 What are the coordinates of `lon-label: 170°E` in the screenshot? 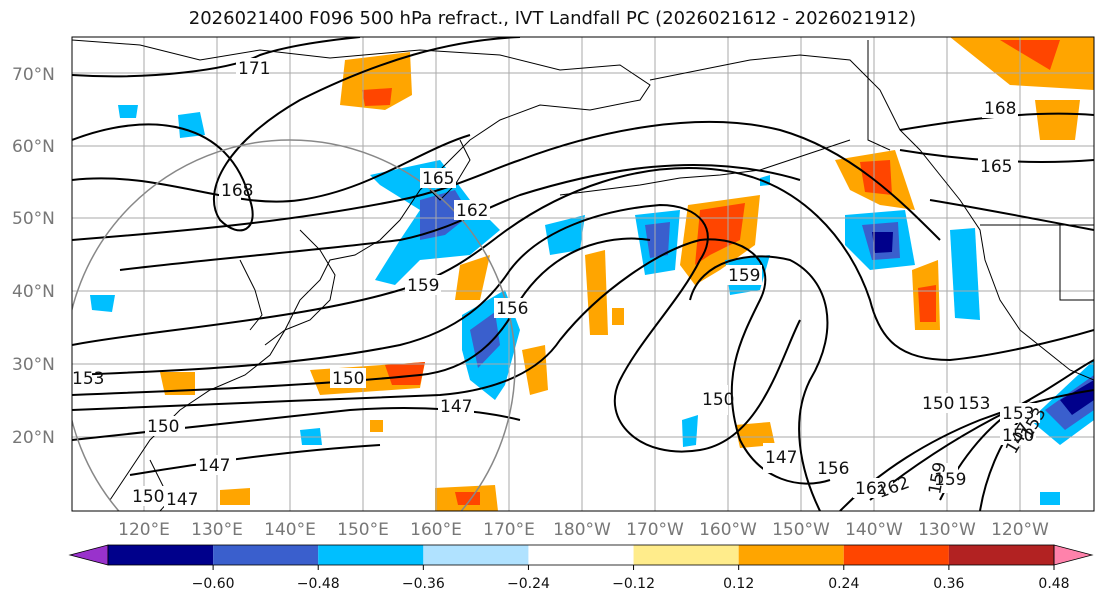 It's located at (509, 530).